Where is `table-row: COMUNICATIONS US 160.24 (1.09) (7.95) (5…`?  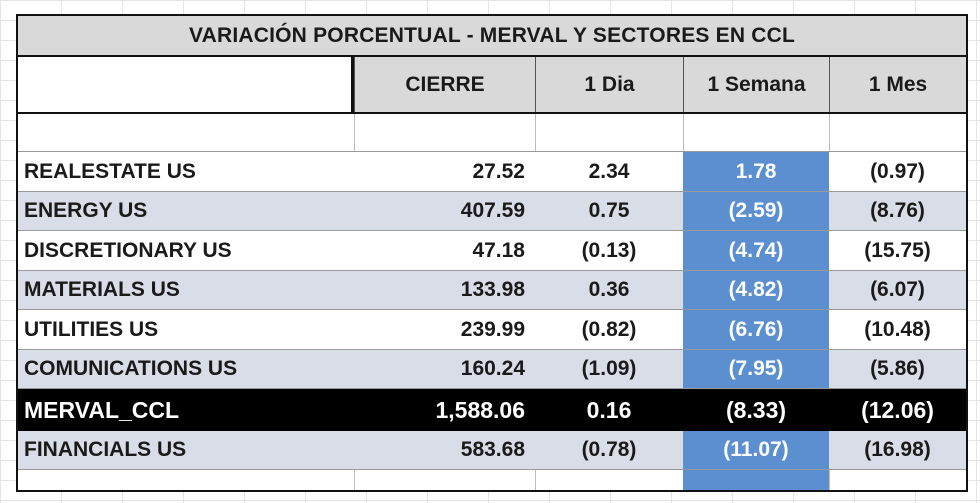 table-row: COMUNICATIONS US 160.24 (1.09) (7.95) (5… is located at coordinates (492, 369).